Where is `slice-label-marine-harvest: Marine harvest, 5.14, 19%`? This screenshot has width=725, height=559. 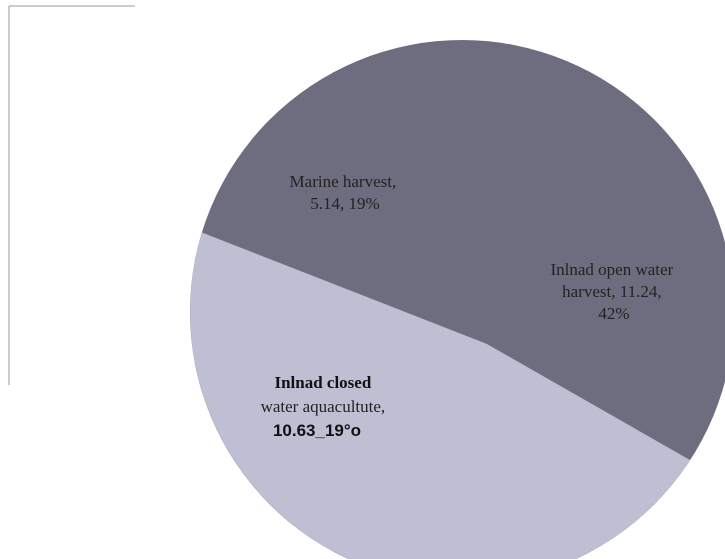 slice-label-marine-harvest: Marine harvest, 5.14, 19% is located at coordinates (345, 192).